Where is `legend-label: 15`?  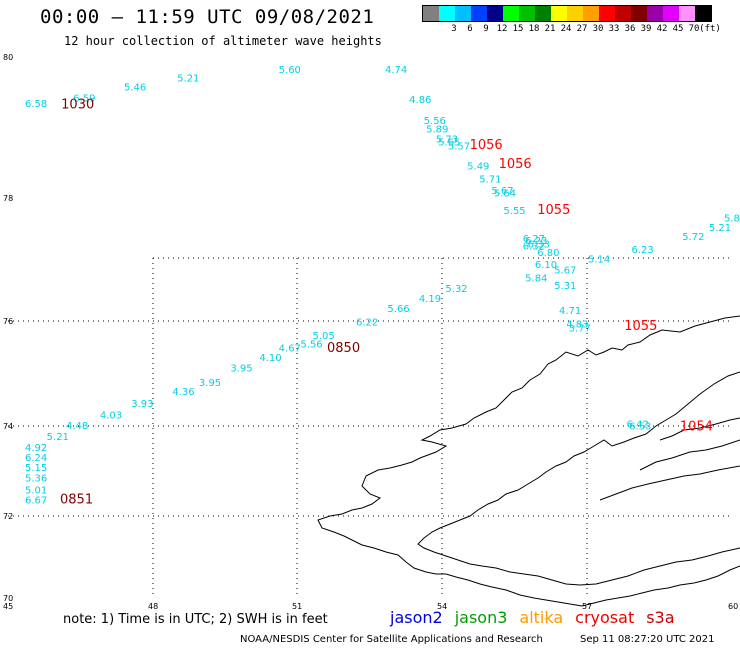
legend-label: 15 is located at coordinates (518, 29).